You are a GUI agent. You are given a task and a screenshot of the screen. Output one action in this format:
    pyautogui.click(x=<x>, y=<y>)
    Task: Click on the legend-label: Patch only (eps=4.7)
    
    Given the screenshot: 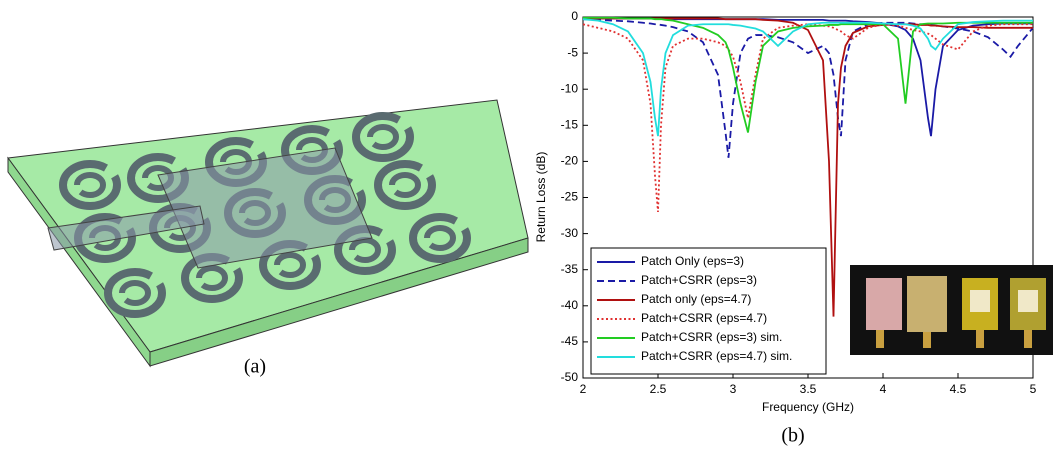 What is the action you would take?
    pyautogui.click(x=696, y=299)
    